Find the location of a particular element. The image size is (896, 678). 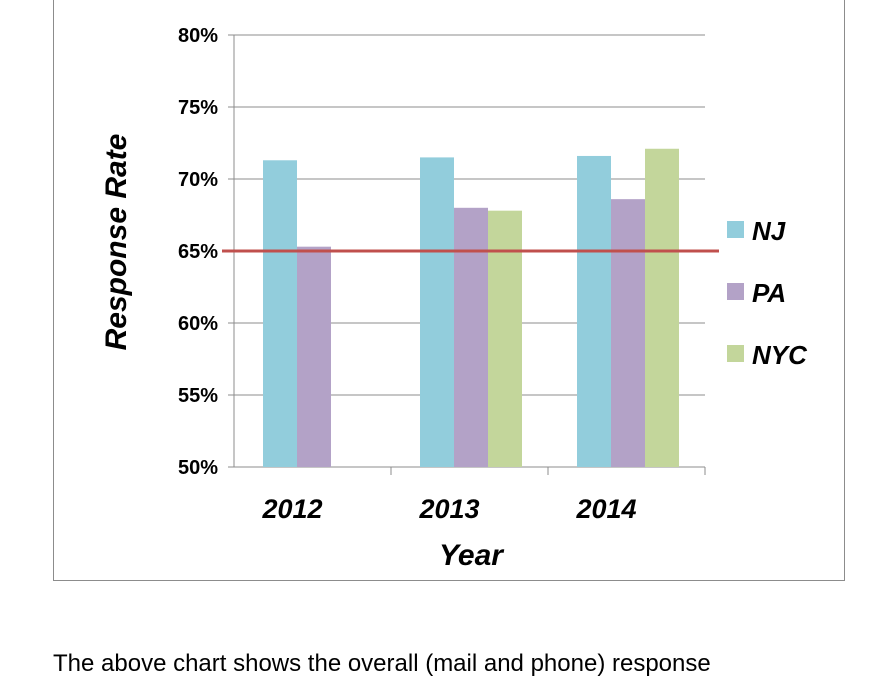

bar-pa-2013 is located at coordinates (471, 337).